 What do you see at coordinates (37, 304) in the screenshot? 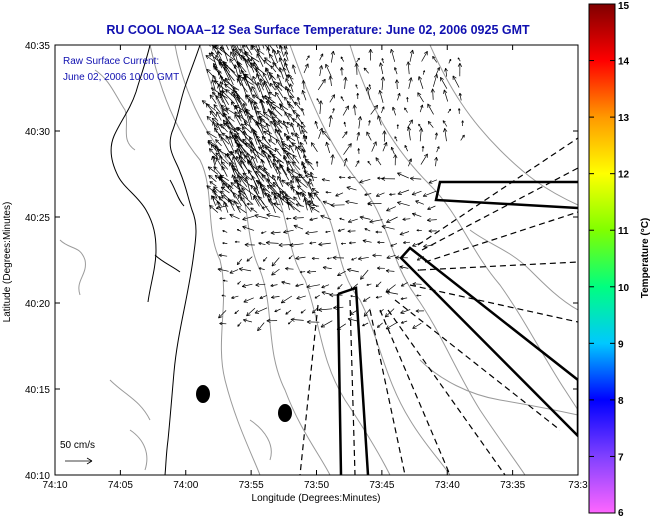
I see `y-tick-label: 40:20` at bounding box center [37, 304].